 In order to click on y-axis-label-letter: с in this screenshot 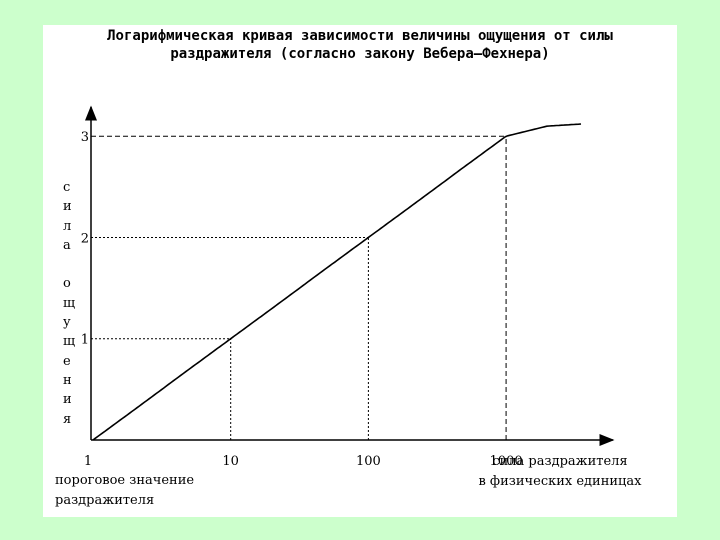, I will do `click(66, 187)`.